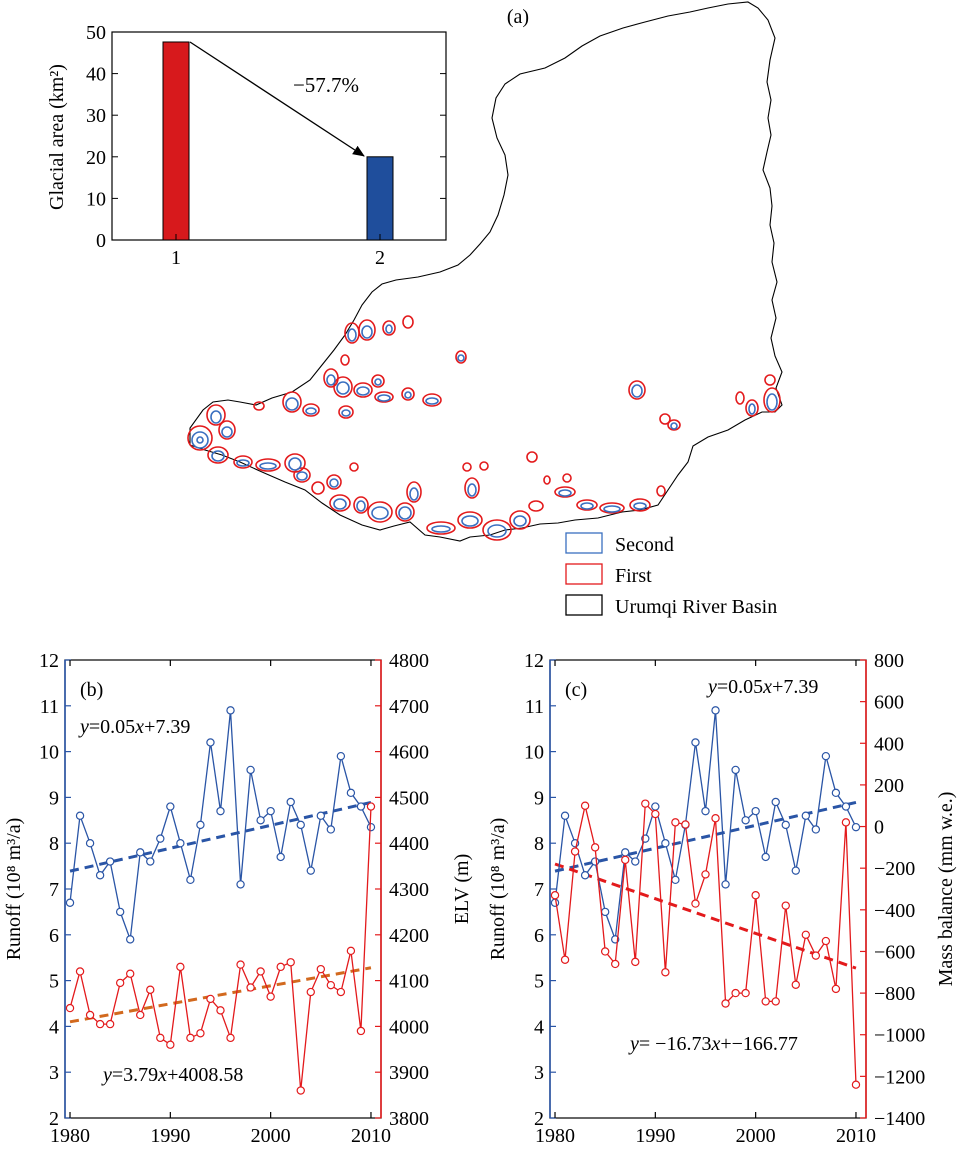 The height and width of the screenshot is (1151, 961). I want to click on panel-c-trend-eq-runoff: y=0.05x+7.39, so click(762, 687).